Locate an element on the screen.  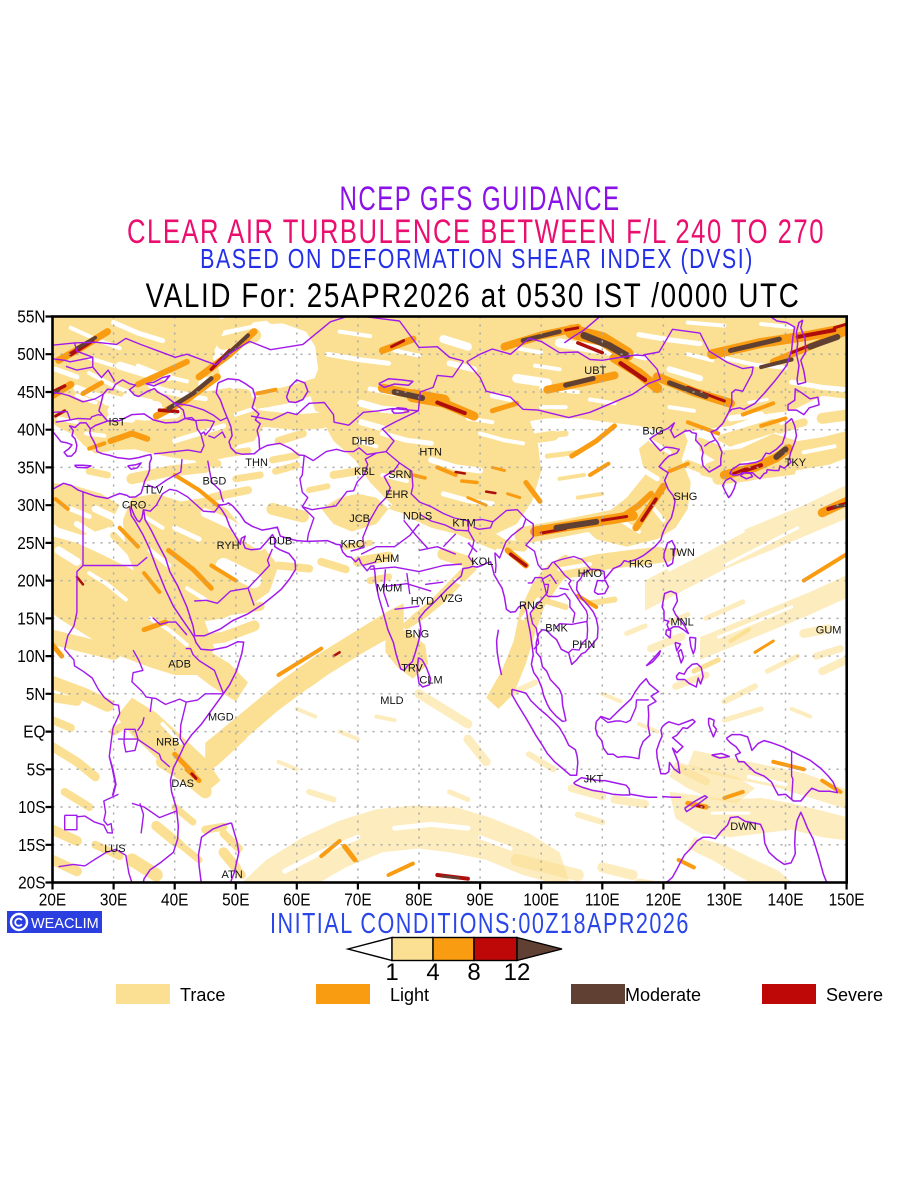
svg-text: HYD is located at coordinates (422, 601).